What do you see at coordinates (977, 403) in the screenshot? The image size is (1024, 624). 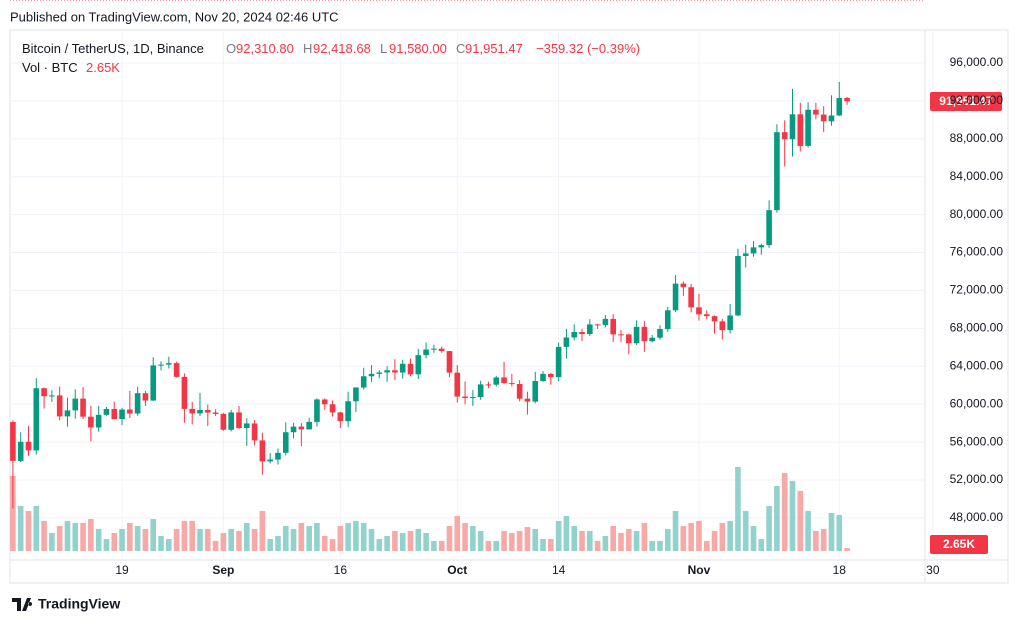 I see `y-tick-label: 60,000.00` at bounding box center [977, 403].